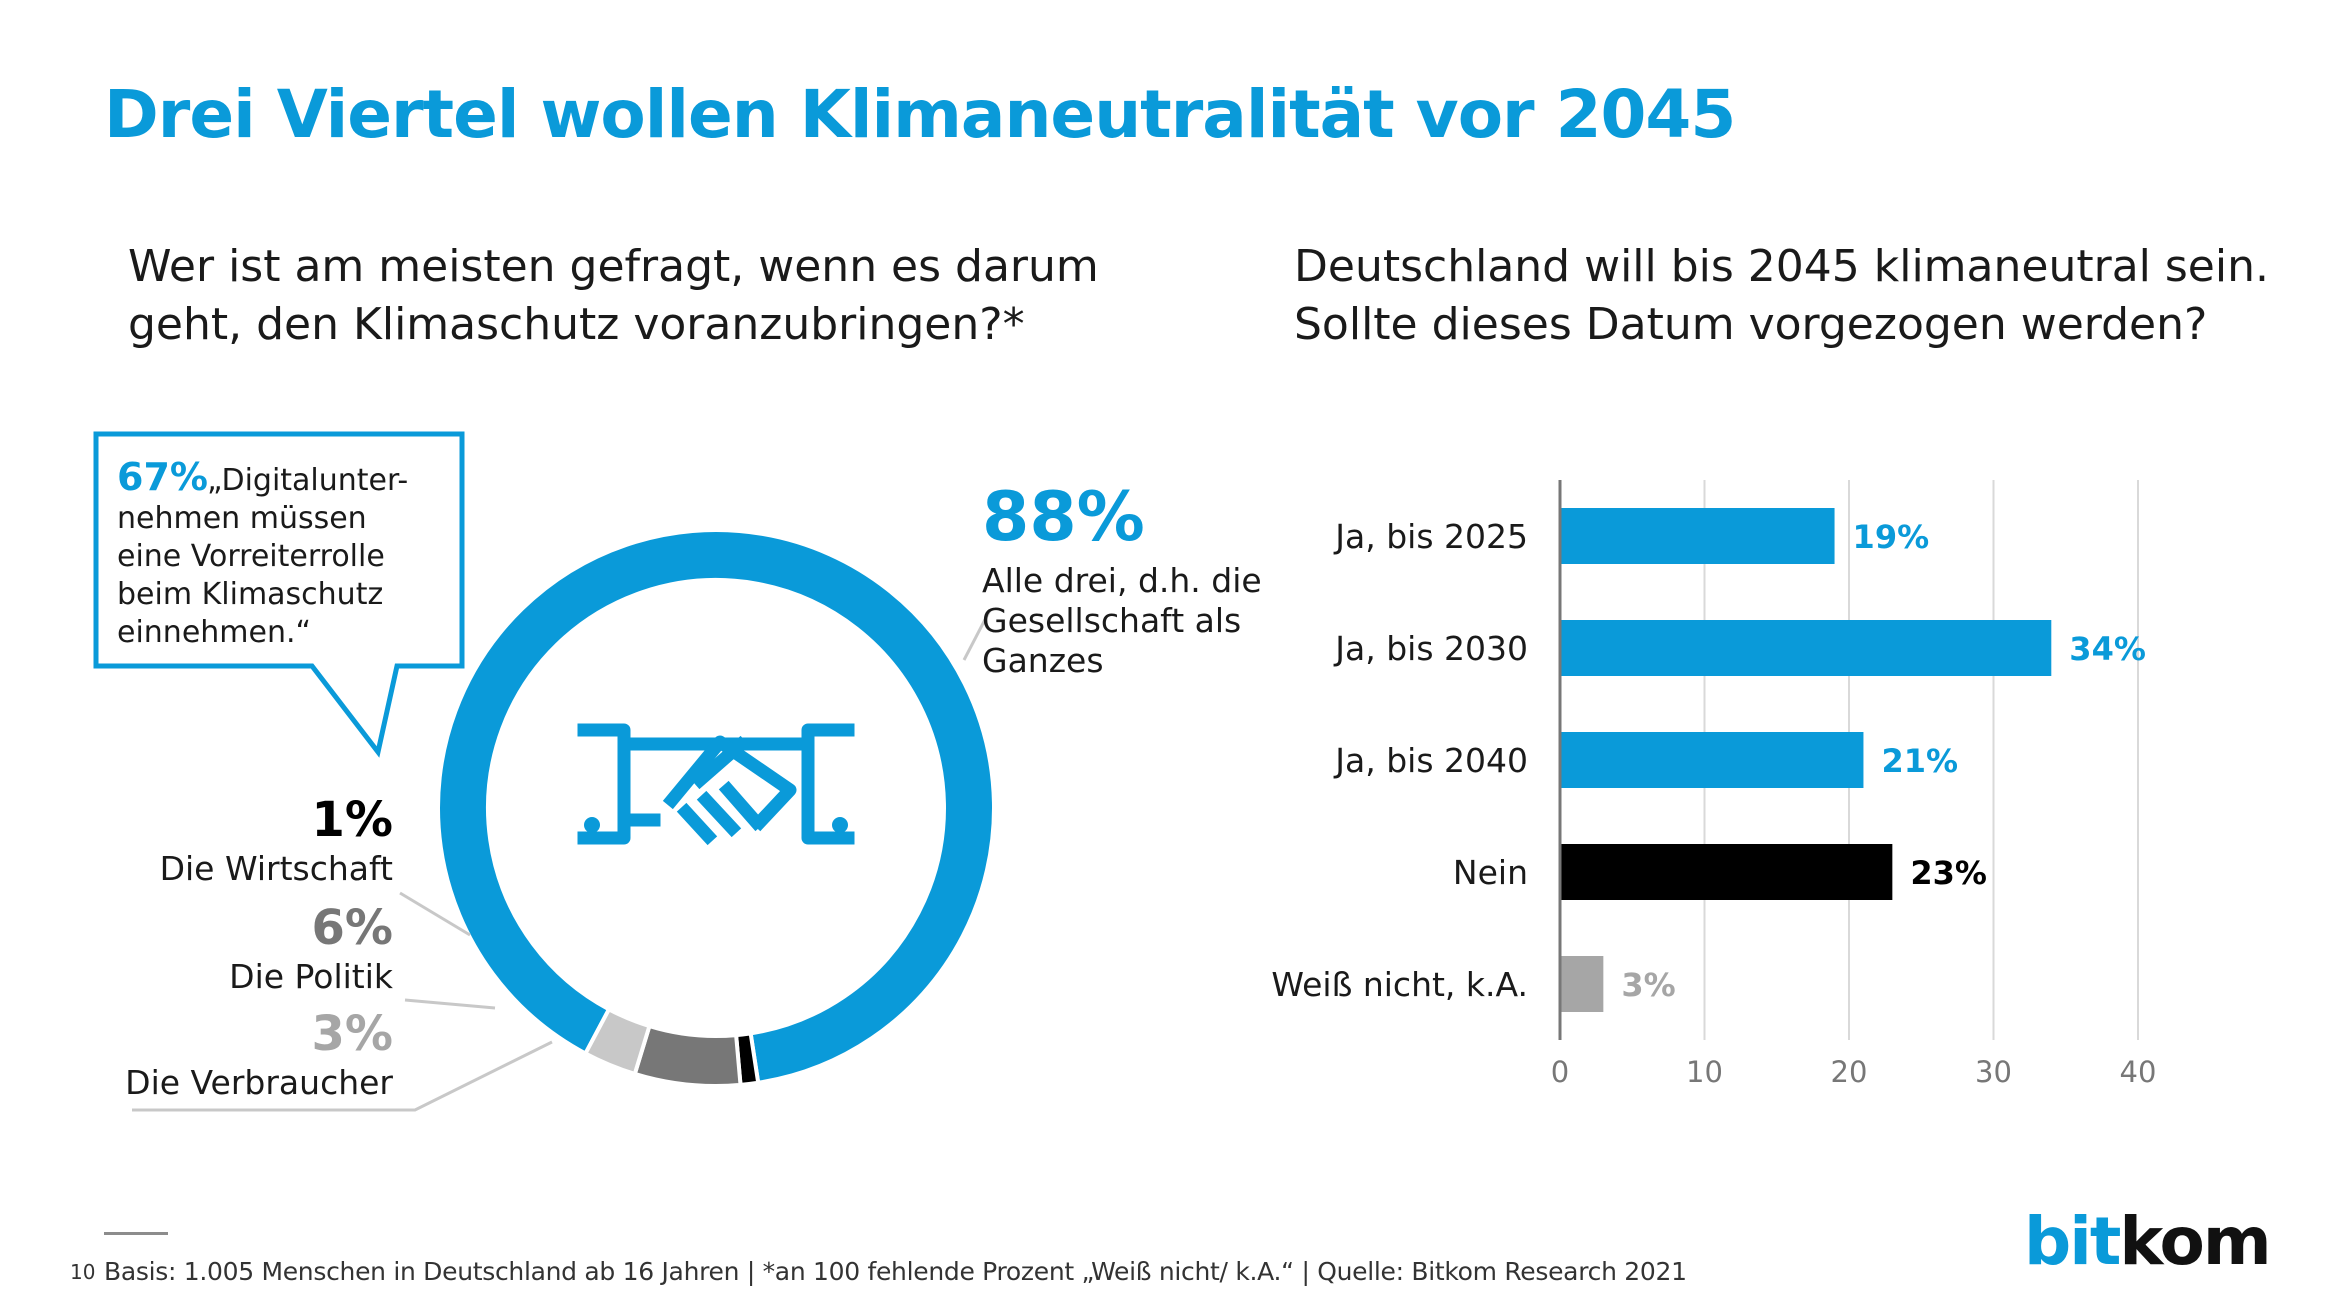  What do you see at coordinates (242, 518) in the screenshot?
I see `callout-line: nehmen müssen` at bounding box center [242, 518].